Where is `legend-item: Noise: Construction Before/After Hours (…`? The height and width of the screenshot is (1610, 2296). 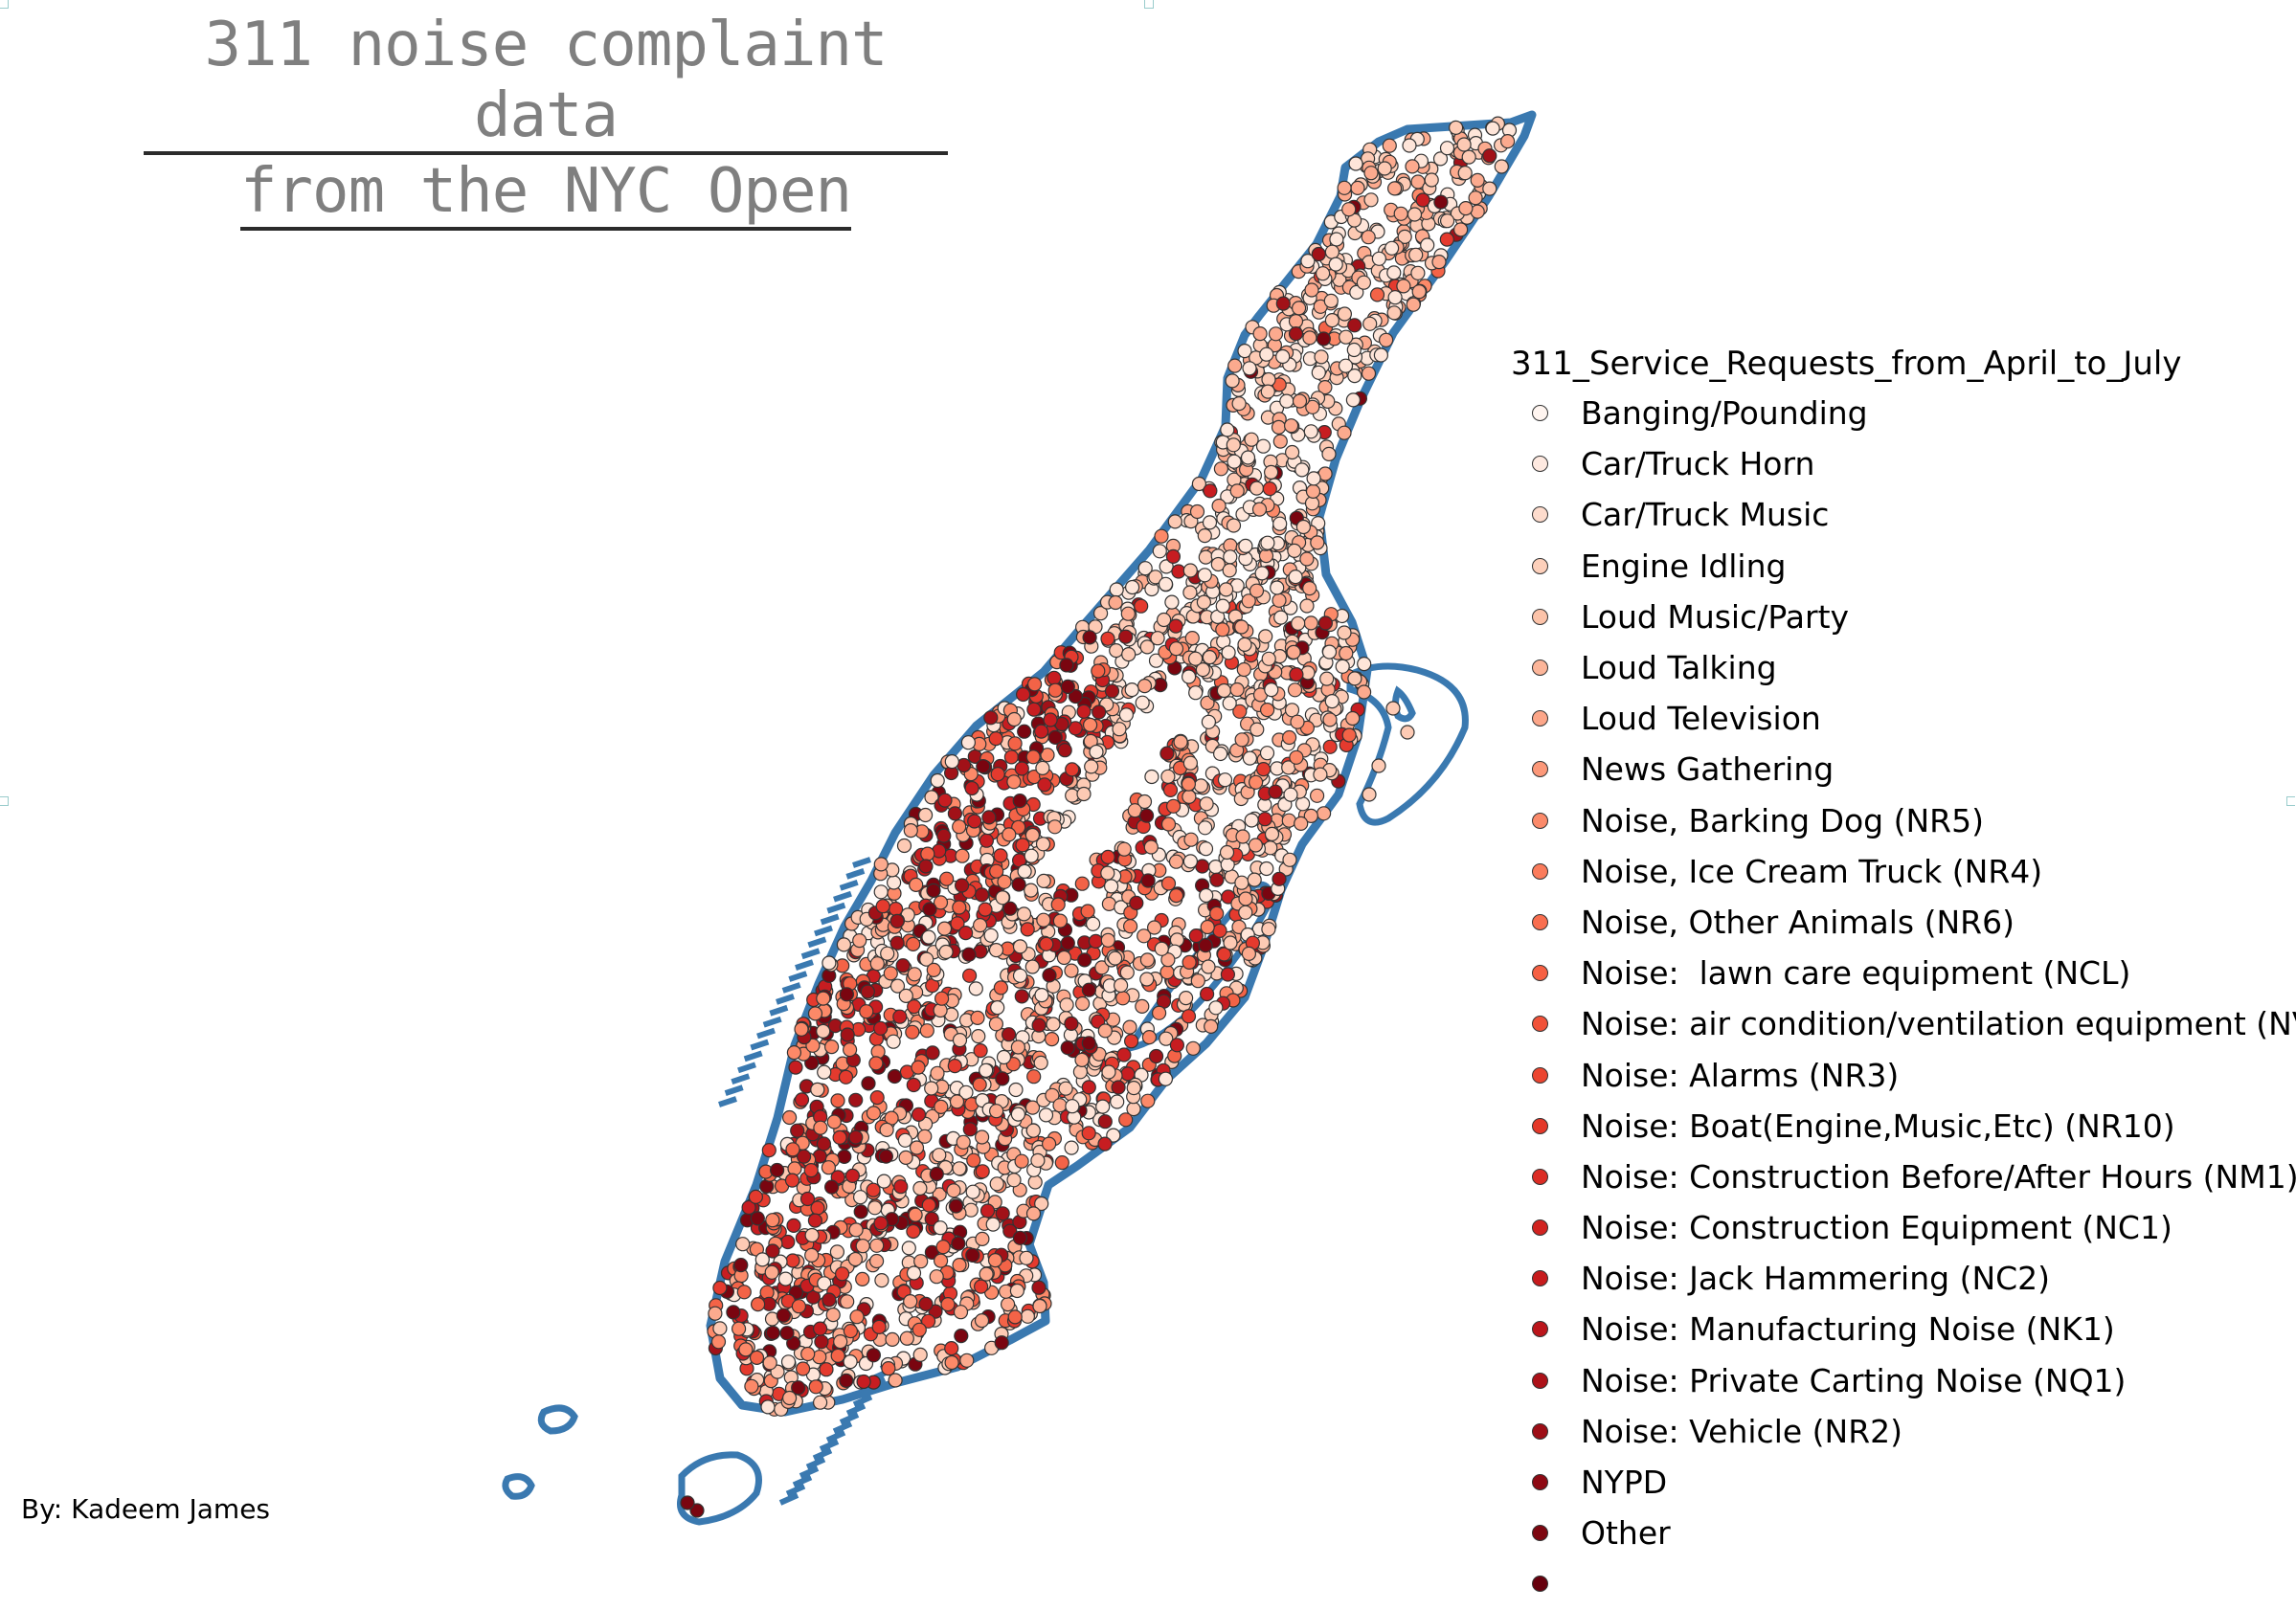 legend-item: Noise: Construction Before/After Hours (… is located at coordinates (1903, 1177).